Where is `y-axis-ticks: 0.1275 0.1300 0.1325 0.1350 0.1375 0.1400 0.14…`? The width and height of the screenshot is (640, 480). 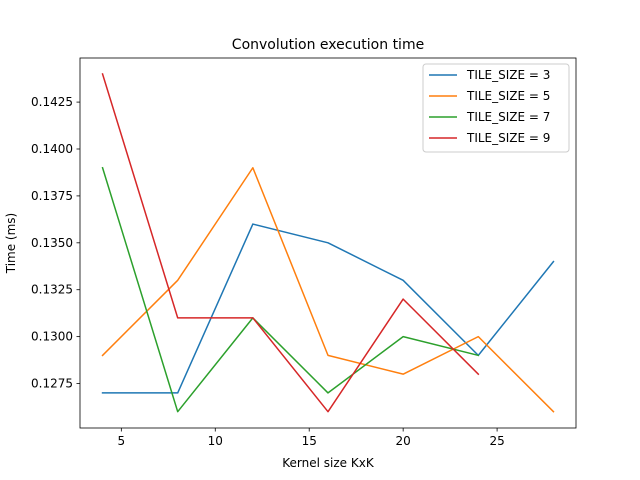 y-axis-ticks: 0.1275 0.1300 0.1325 0.1350 0.1375 0.1400 0.14… is located at coordinates (55, 243).